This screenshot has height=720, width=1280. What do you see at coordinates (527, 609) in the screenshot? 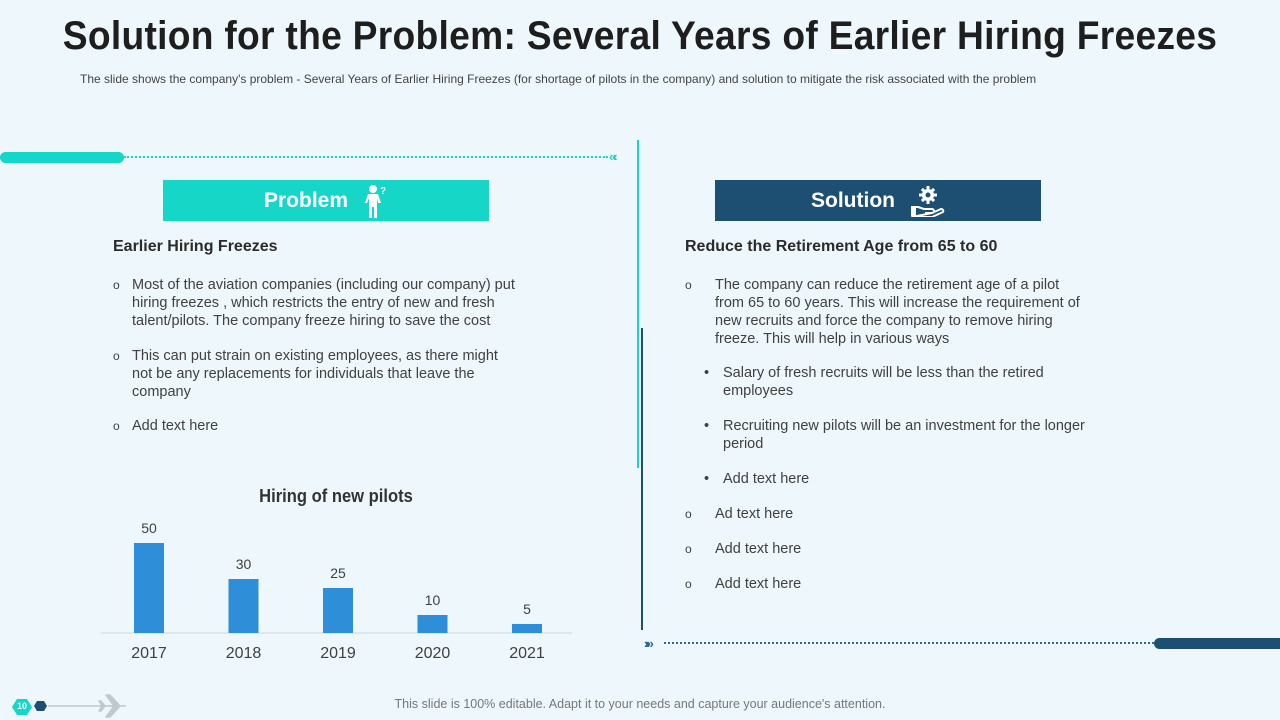
I see `data-label-2021: 5` at bounding box center [527, 609].